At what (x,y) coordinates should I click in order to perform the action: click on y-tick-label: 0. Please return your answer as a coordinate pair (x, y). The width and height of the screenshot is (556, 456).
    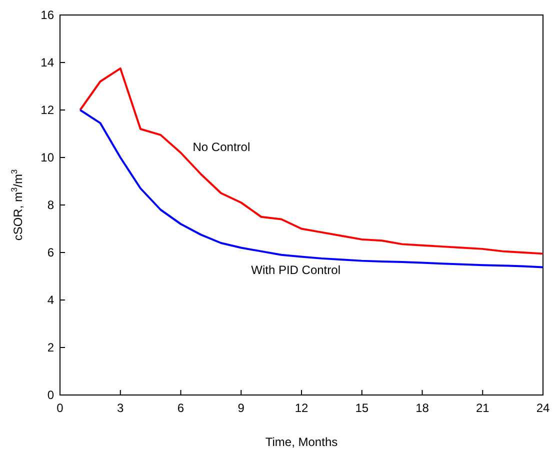
    Looking at the image, I should click on (50, 395).